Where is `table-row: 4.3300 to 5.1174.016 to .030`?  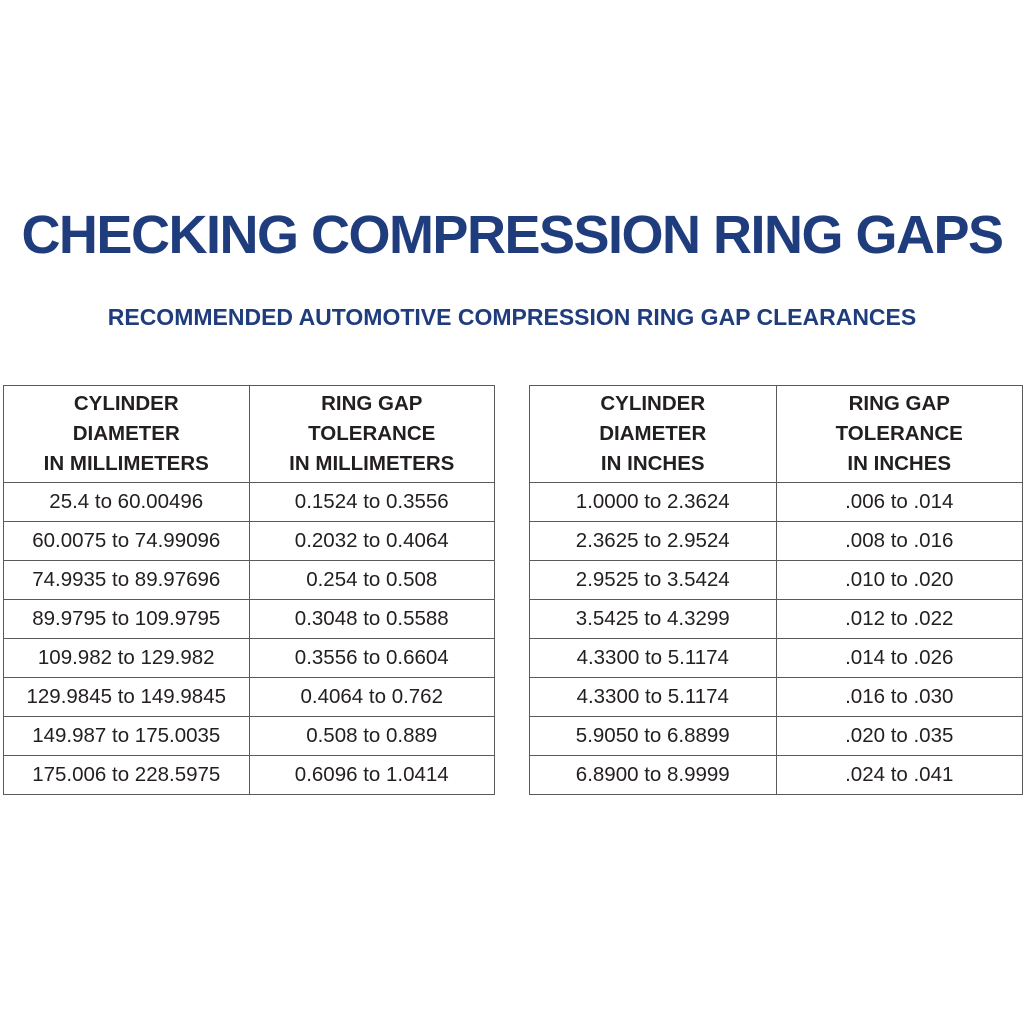
table-row: 4.3300 to 5.1174.016 to .030 is located at coordinates (776, 697).